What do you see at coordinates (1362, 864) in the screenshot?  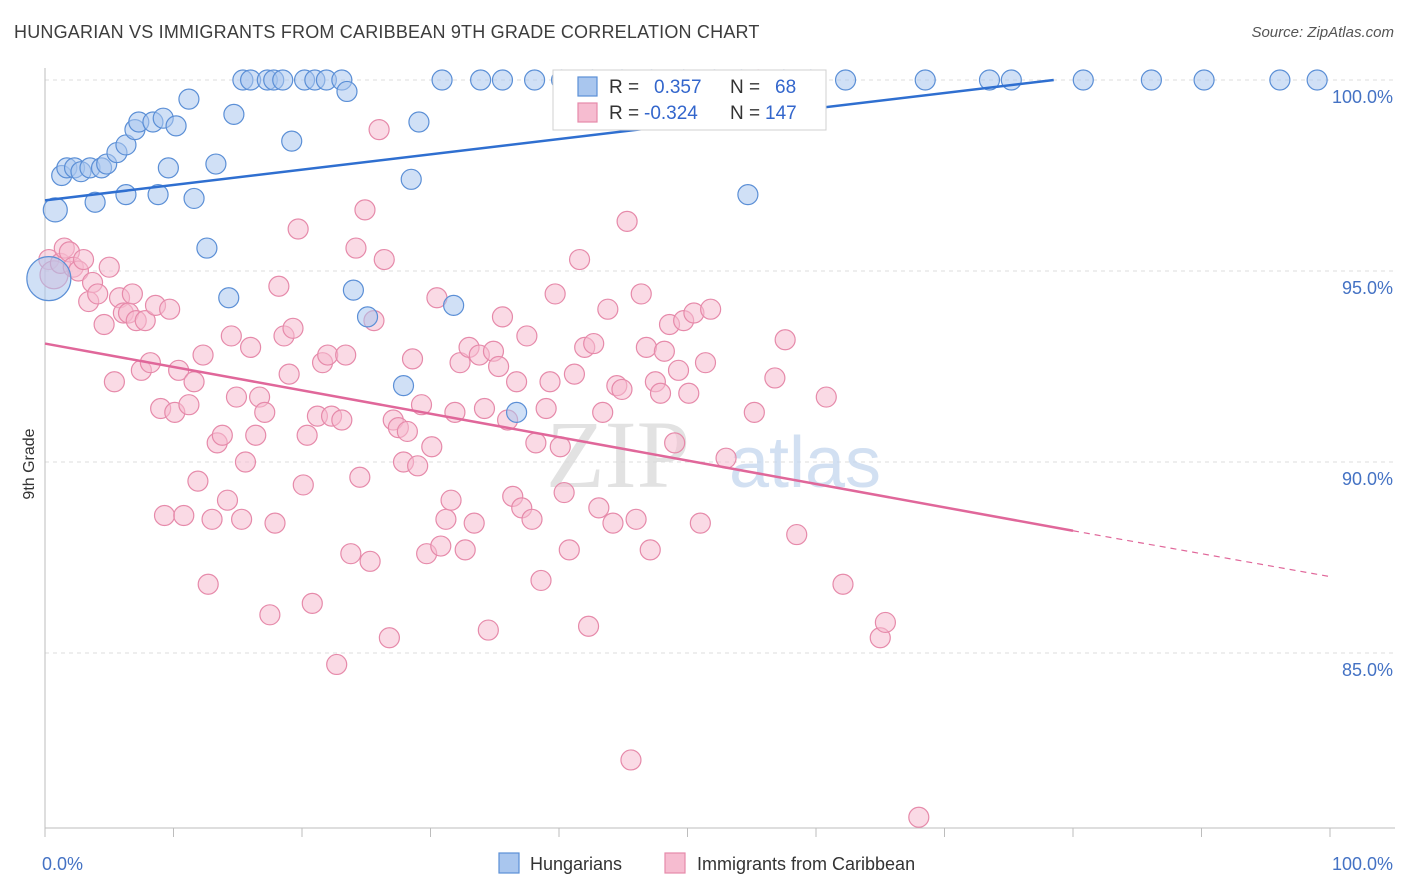 I see `x-tick-label-1: 100.0%` at bounding box center [1362, 864].